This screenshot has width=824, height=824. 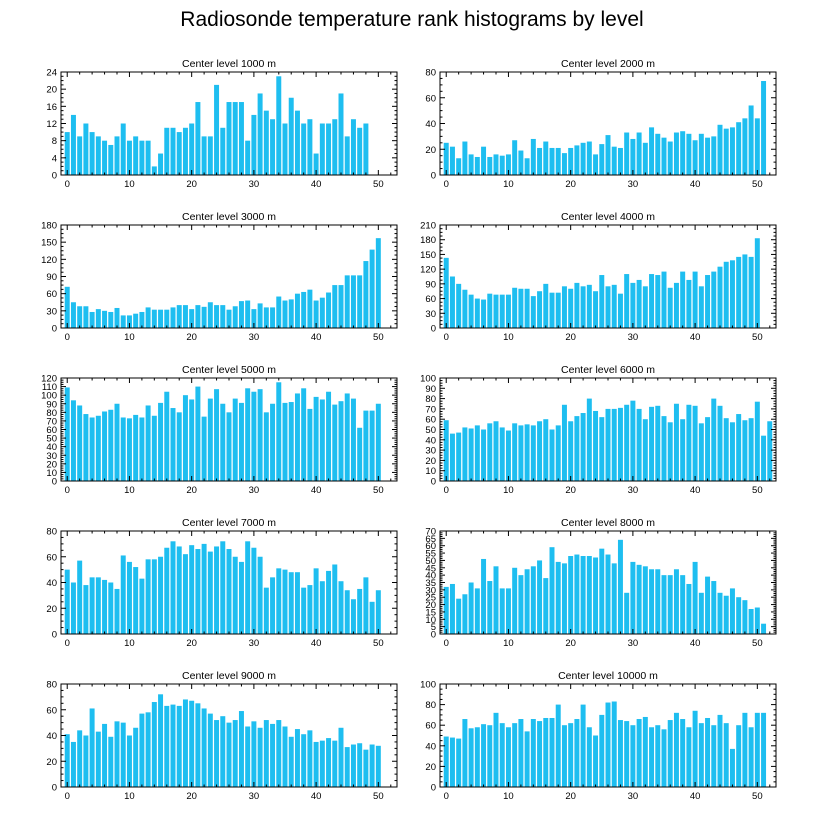 I want to click on y-tick-label: 35, so click(x=430, y=583).